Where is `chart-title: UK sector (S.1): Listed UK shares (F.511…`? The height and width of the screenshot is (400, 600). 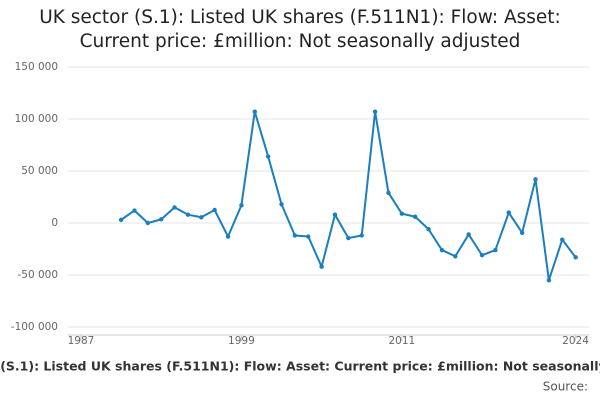 chart-title: UK sector (S.1): Listed UK shares (F.511… is located at coordinates (300, 29).